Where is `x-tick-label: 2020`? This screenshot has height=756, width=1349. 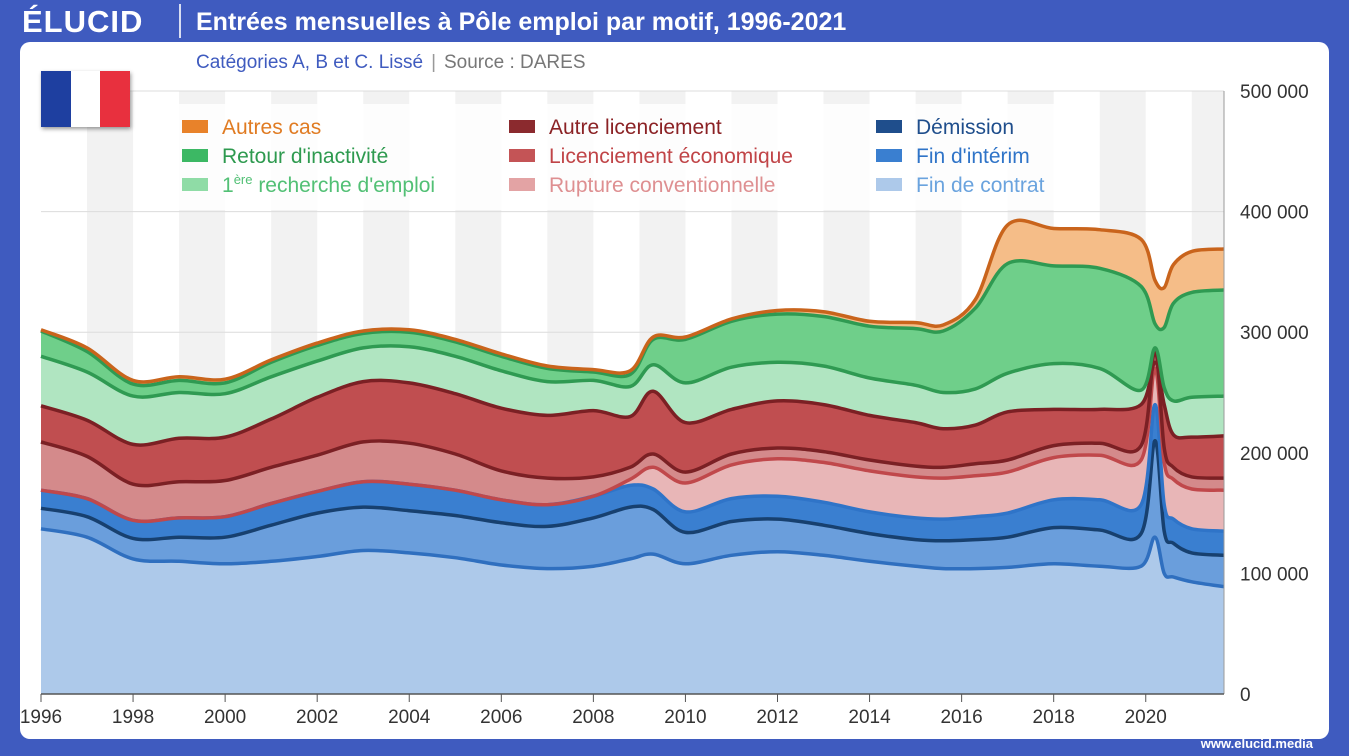 x-tick-label: 2020 is located at coordinates (1146, 717).